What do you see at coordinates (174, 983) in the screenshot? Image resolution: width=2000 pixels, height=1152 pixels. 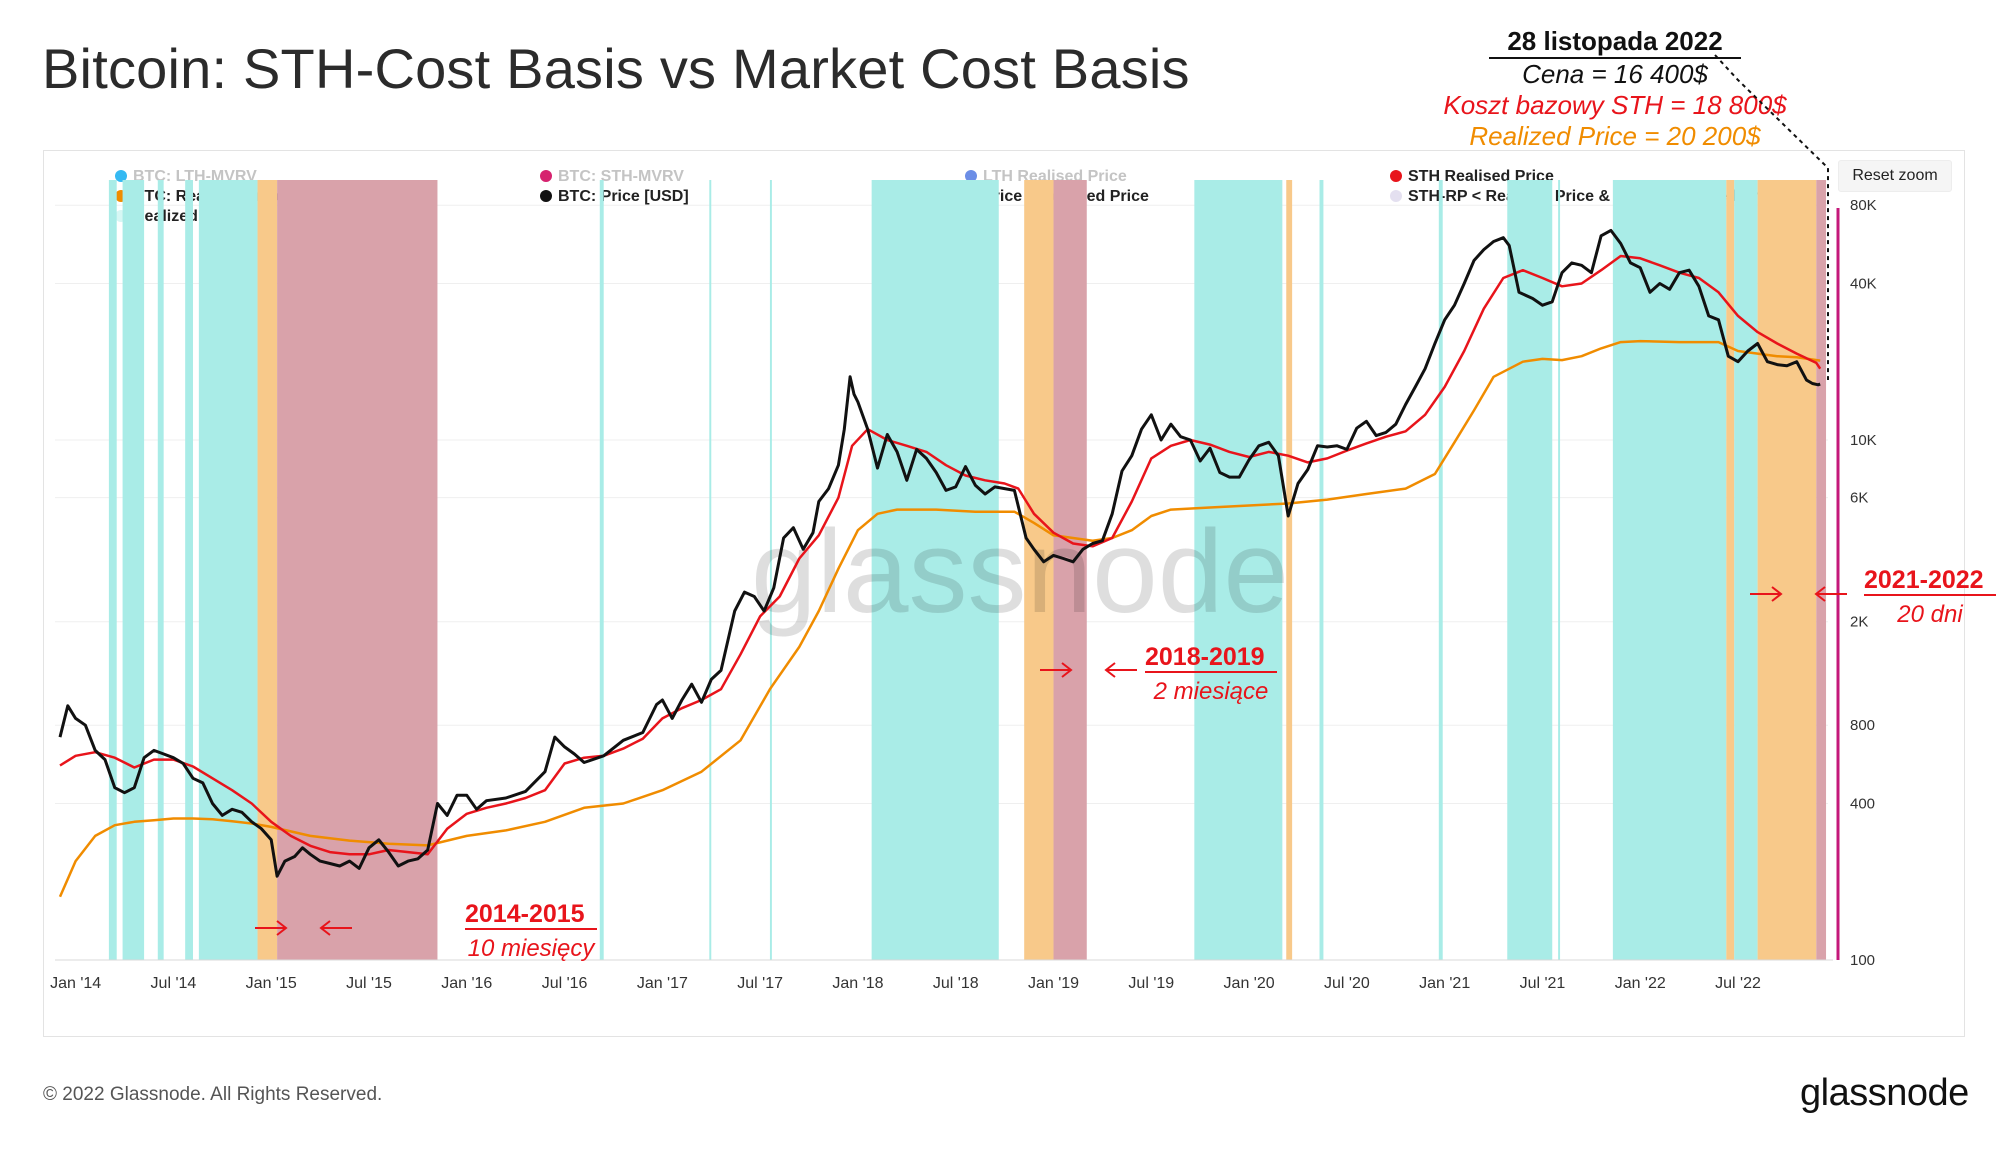 I see `x-tick-label: Jul '14` at bounding box center [174, 983].